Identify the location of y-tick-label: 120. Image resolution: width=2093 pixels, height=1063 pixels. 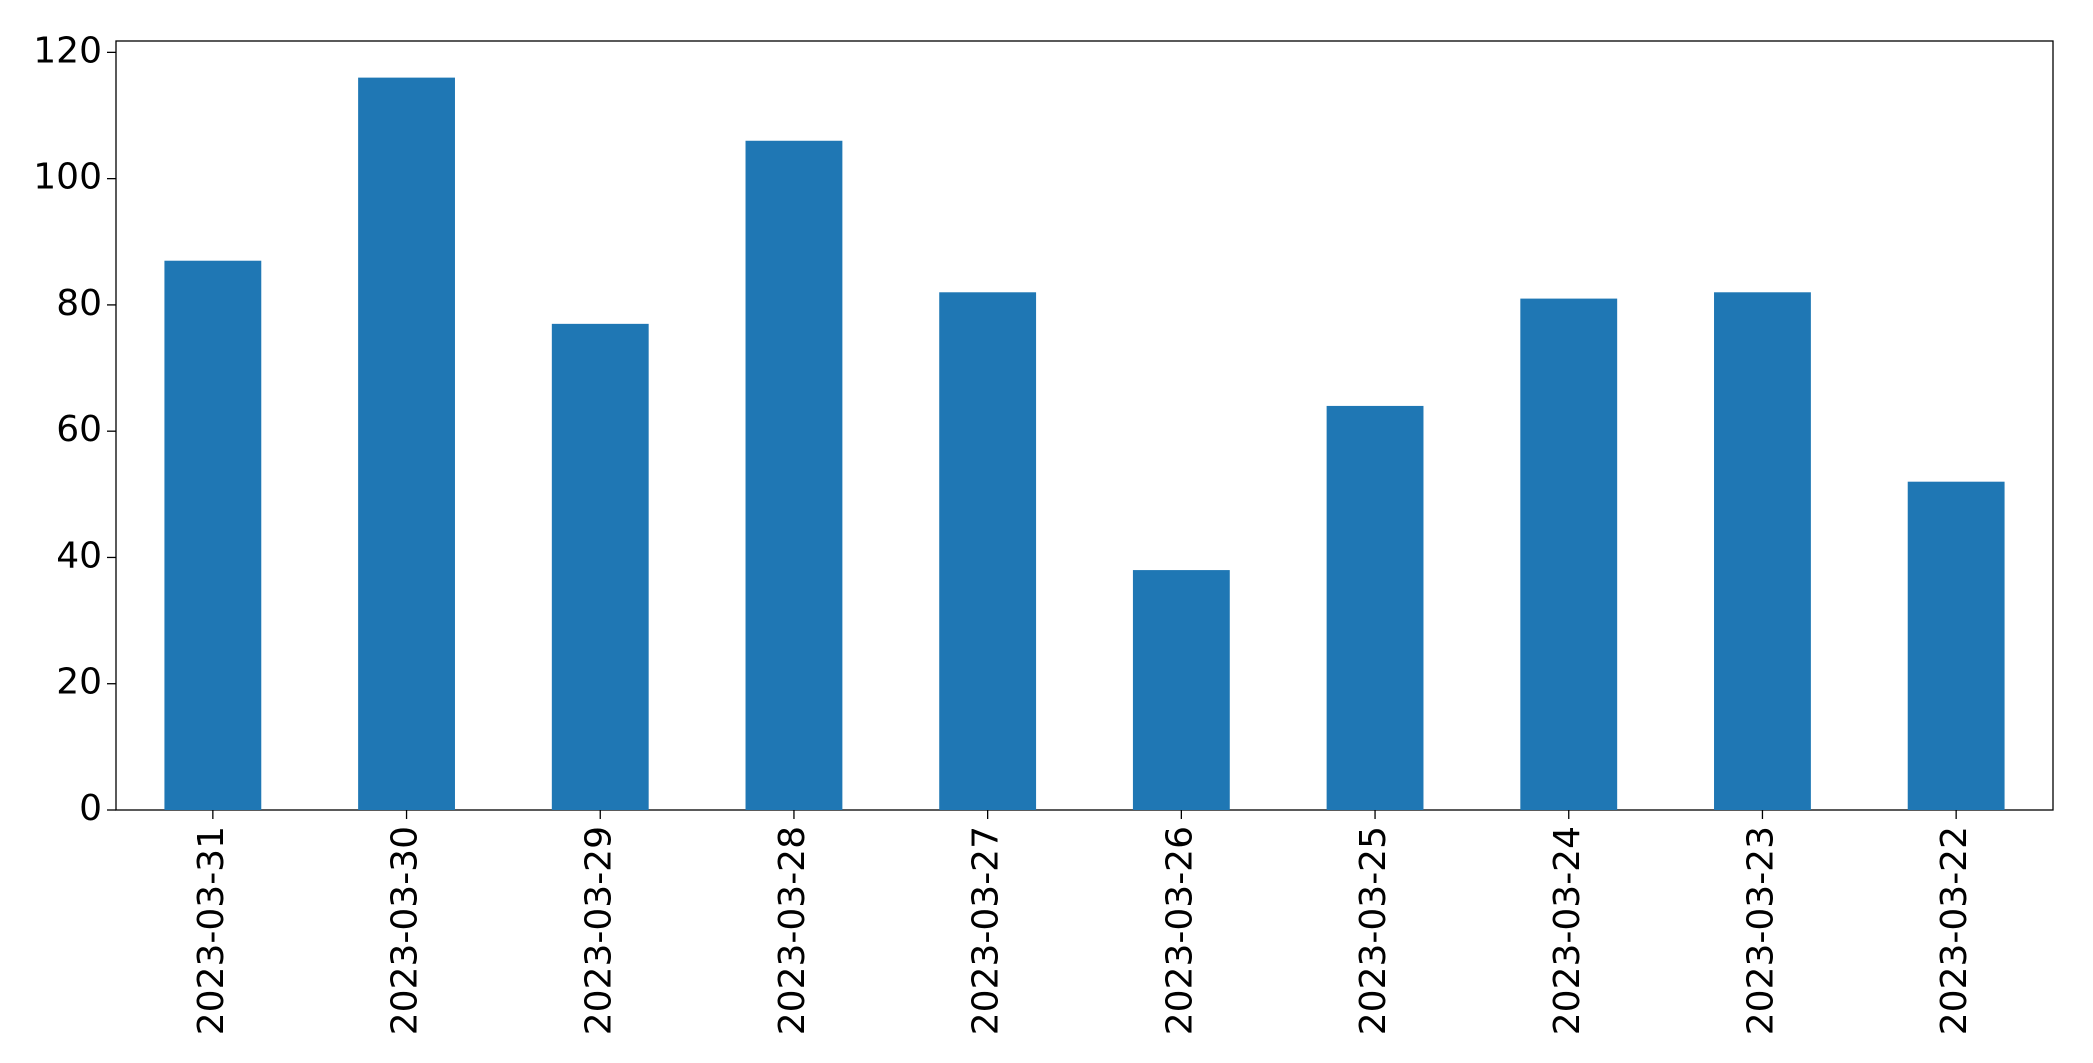
(67, 50).